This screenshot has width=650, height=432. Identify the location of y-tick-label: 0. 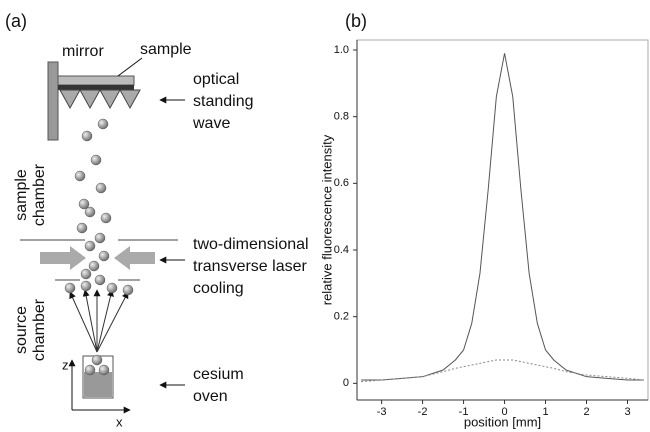
(346, 383).